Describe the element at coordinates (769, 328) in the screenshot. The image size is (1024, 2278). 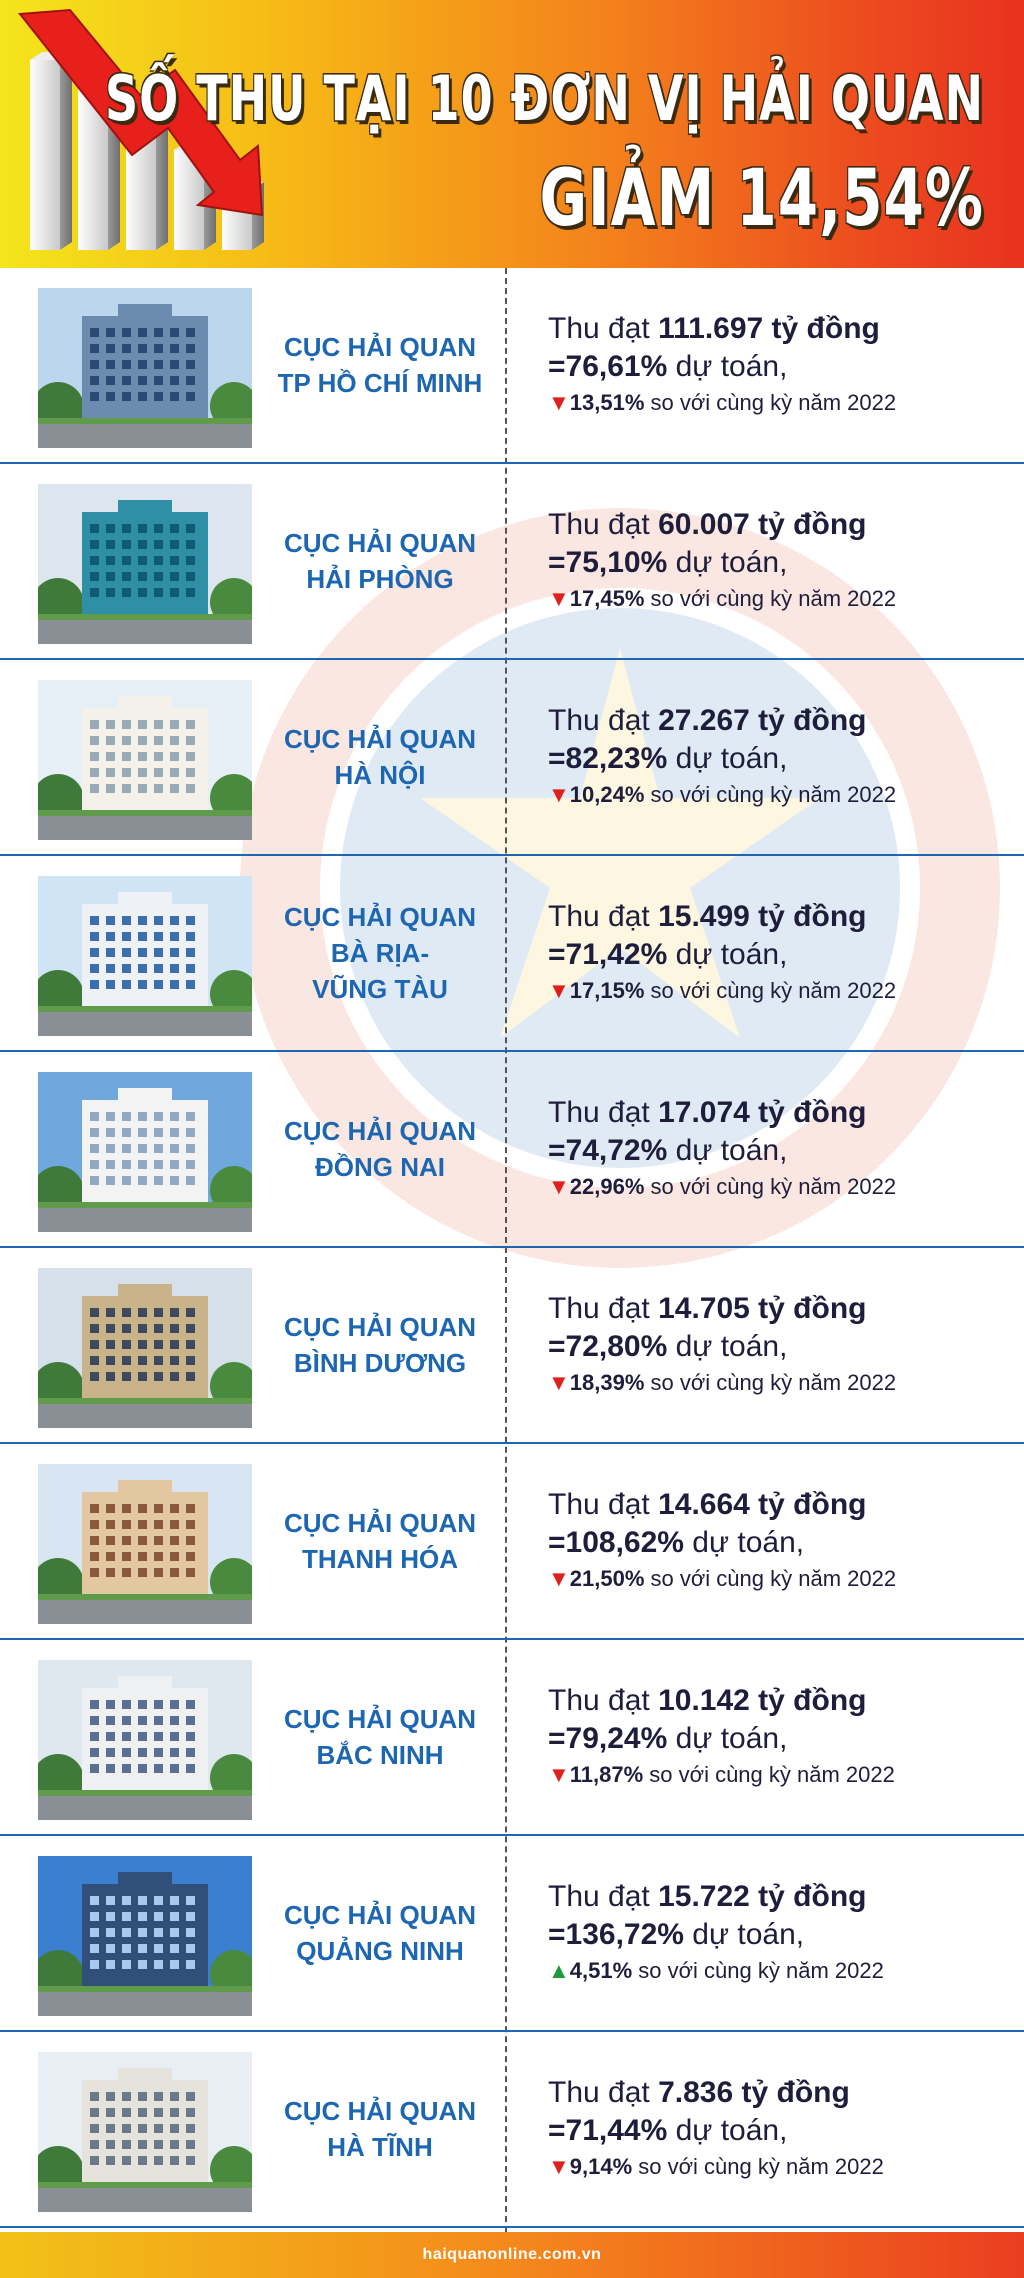
I see `revenue-amount: 111.697 tỷ đồng` at that location.